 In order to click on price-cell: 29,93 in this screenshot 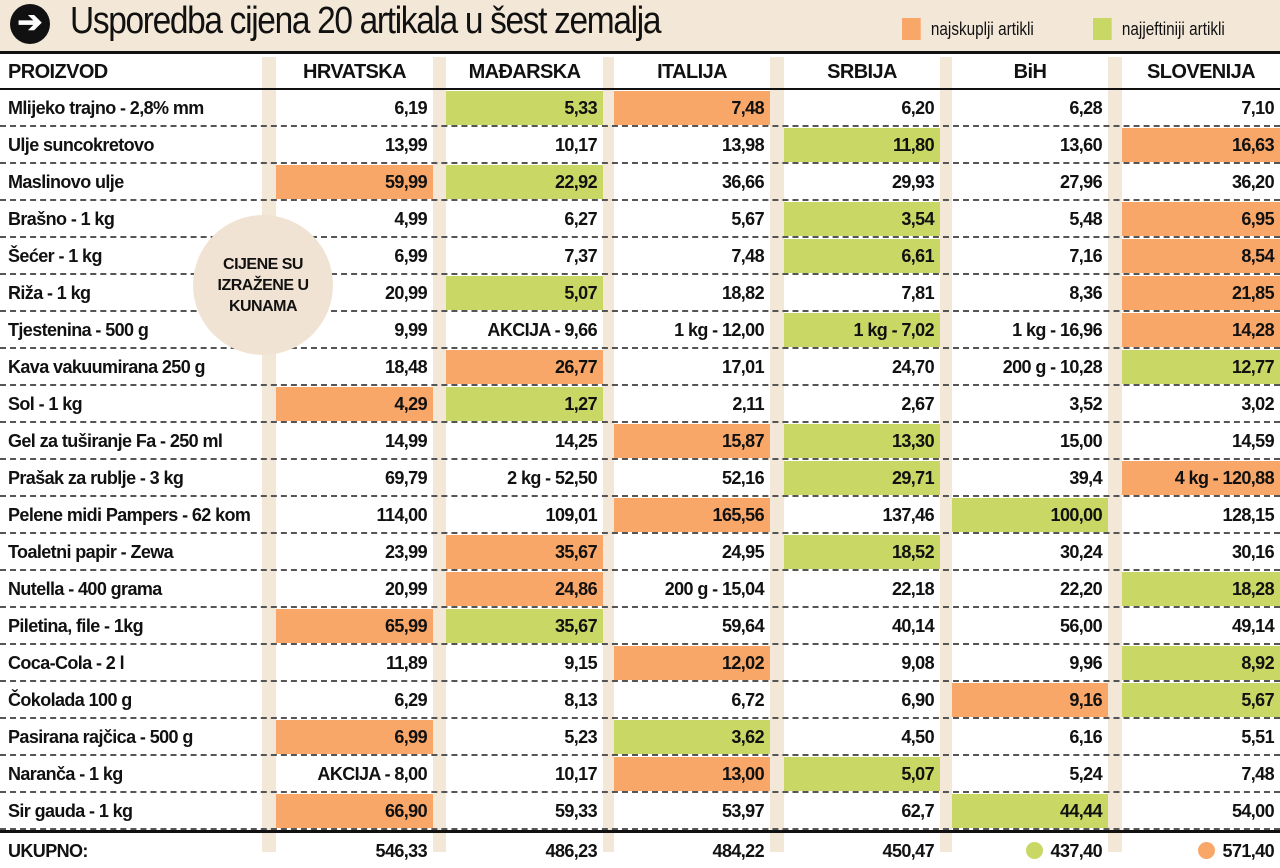, I will do `click(913, 182)`.